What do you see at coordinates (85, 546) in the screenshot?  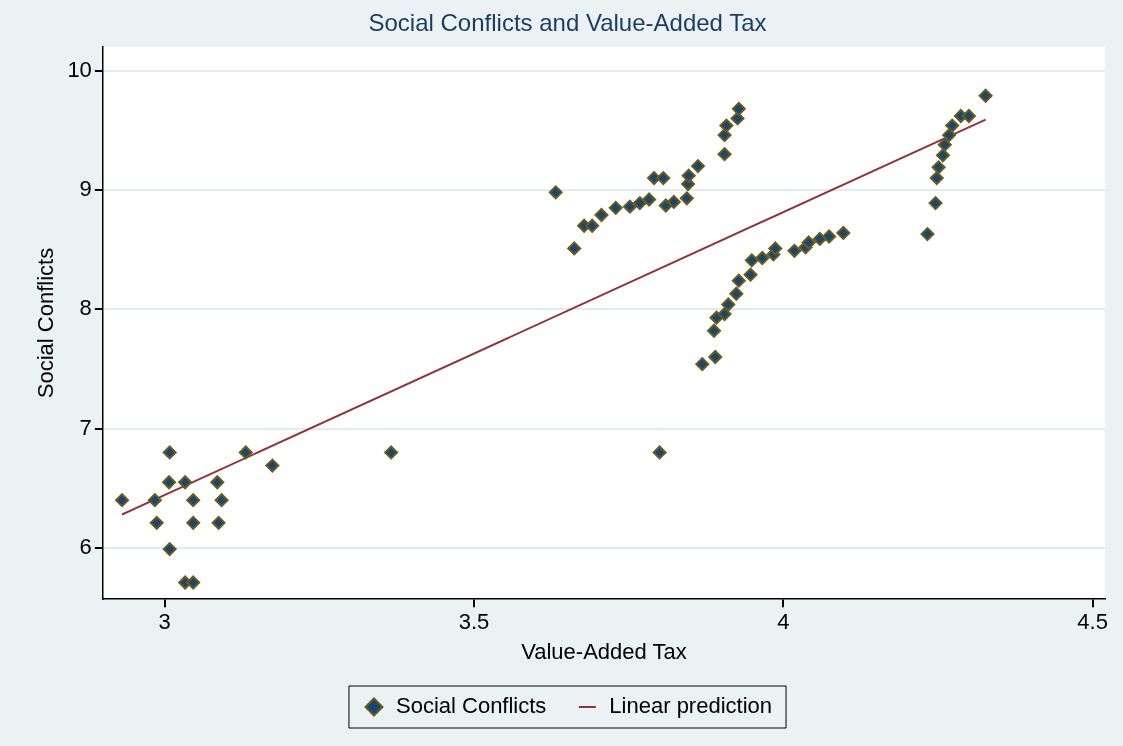 I see `y-tick-label: 6` at bounding box center [85, 546].